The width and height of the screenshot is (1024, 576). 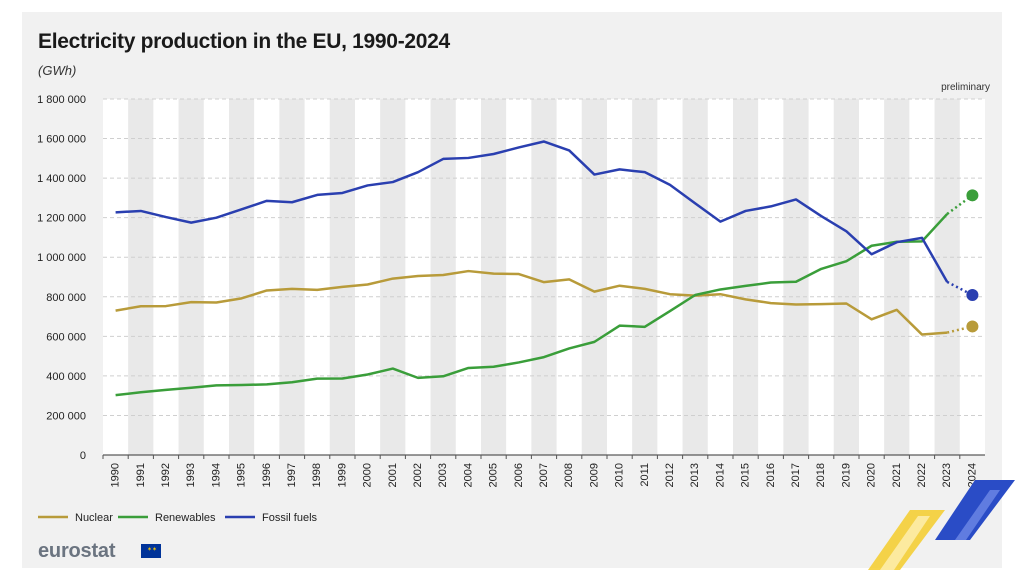 I want to click on x-tick-label: 2013, so click(x=695, y=475).